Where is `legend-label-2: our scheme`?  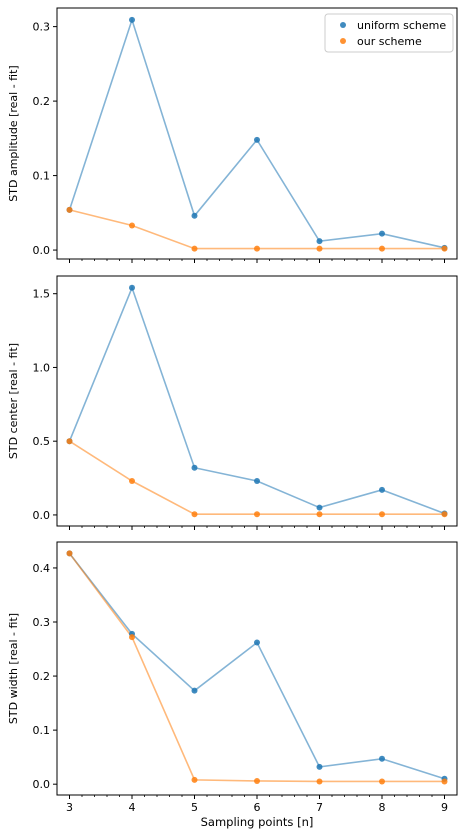 legend-label-2: our scheme is located at coordinates (389, 41).